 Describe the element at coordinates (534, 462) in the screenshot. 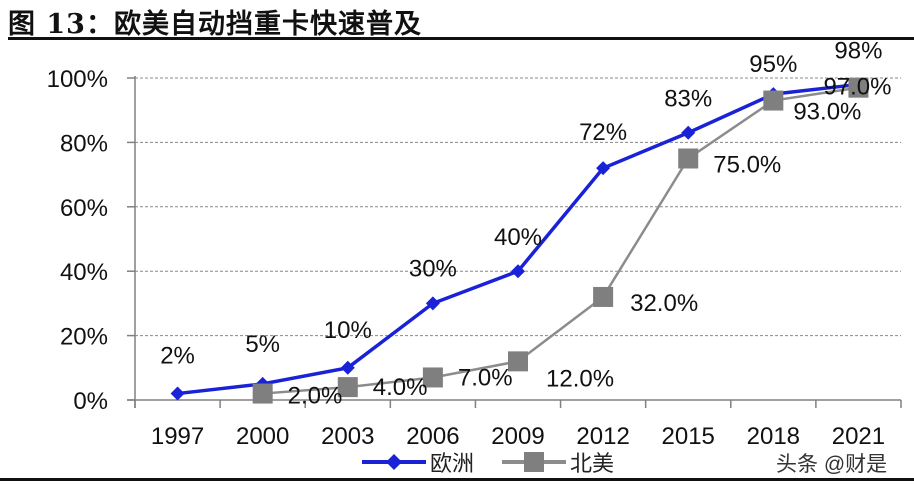

I see `square-line-icon` at that location.